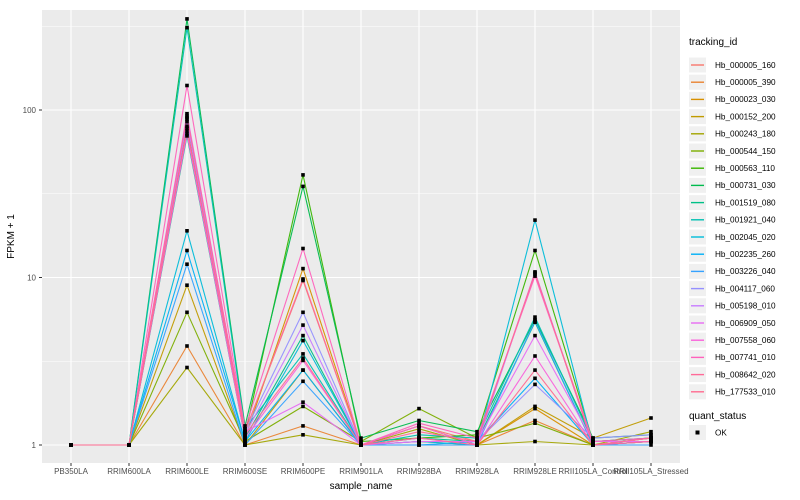  What do you see at coordinates (535, 471) in the screenshot?
I see `x-tick-label: RRIM928LE` at bounding box center [535, 471].